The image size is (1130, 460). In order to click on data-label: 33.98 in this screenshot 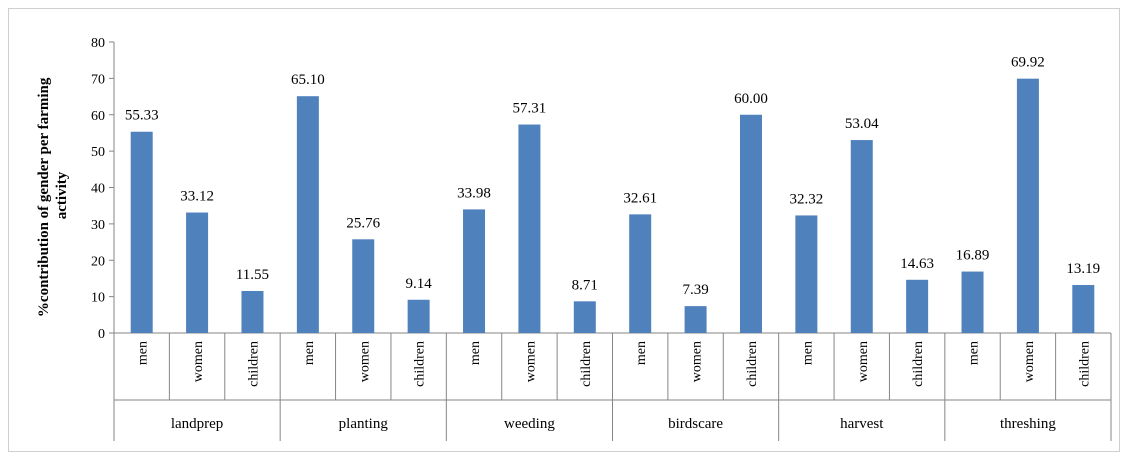, I will do `click(474, 193)`.